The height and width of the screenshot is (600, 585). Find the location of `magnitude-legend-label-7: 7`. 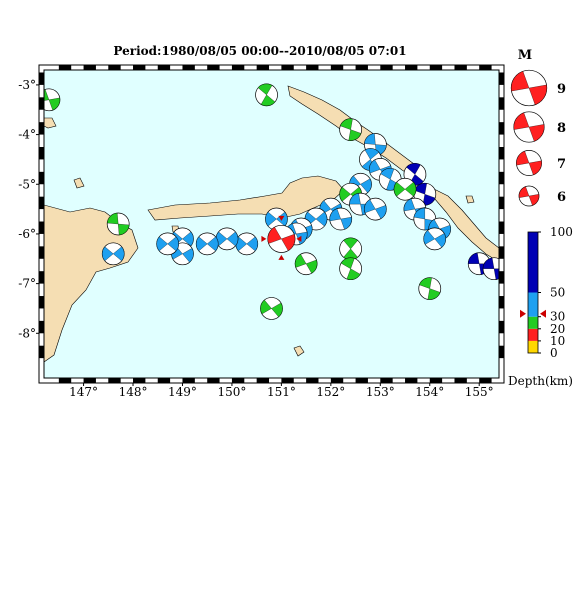

magnitude-legend-label-7: 7 is located at coordinates (561, 164).